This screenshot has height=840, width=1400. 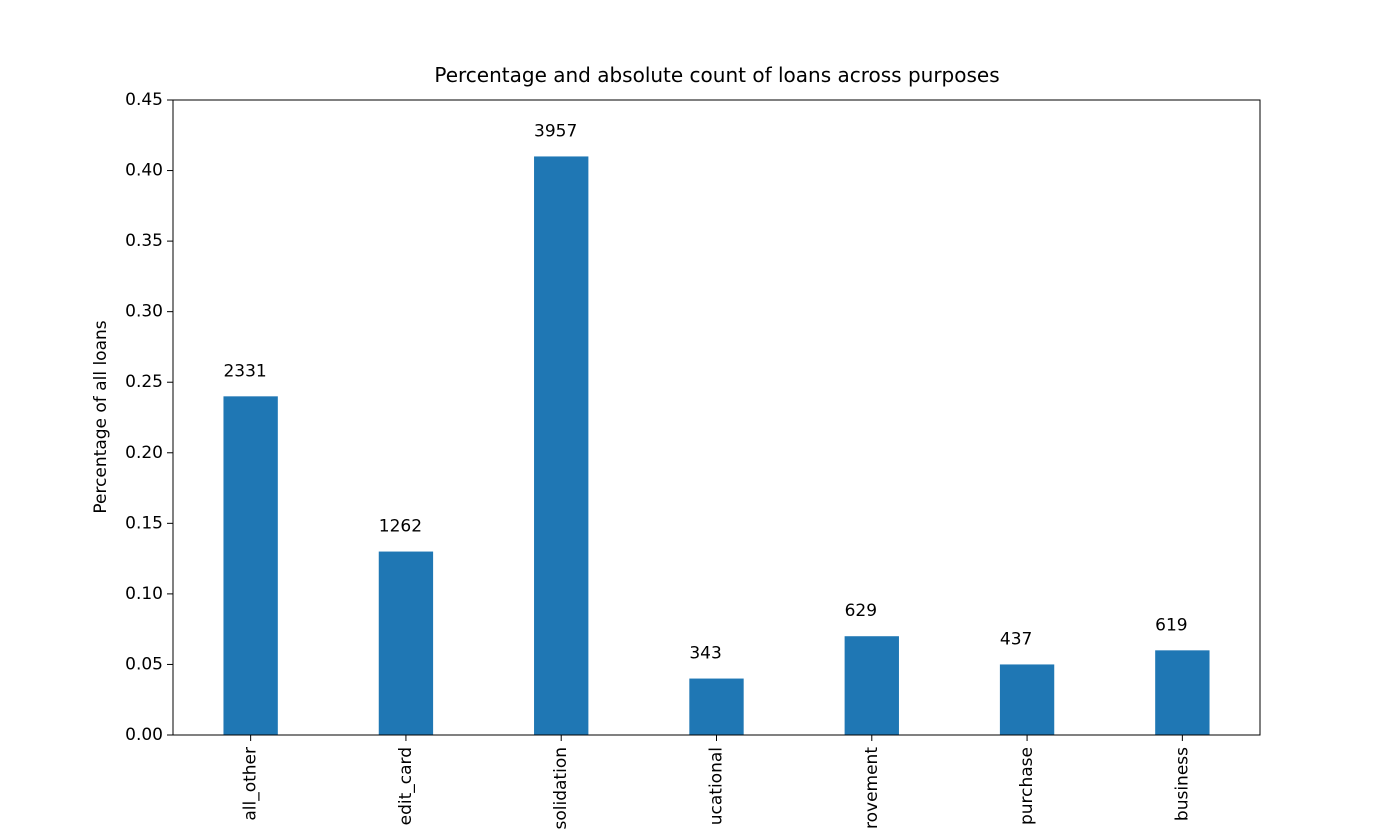 I want to click on data-label: 2331, so click(x=244, y=371).